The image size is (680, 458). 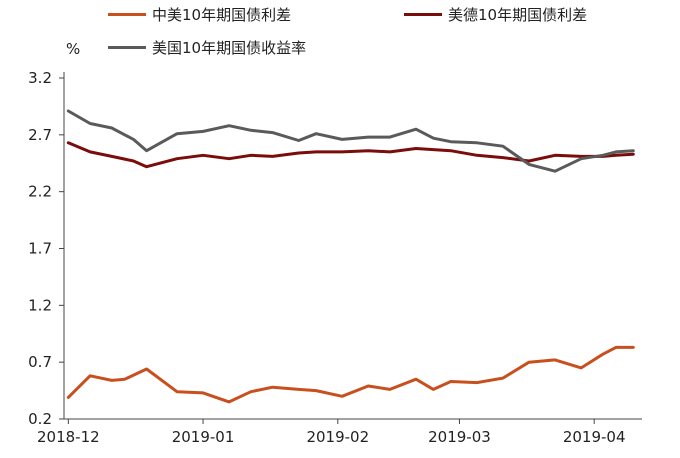 What do you see at coordinates (68, 437) in the screenshot?
I see `x-tick-label: 2018-12` at bounding box center [68, 437].